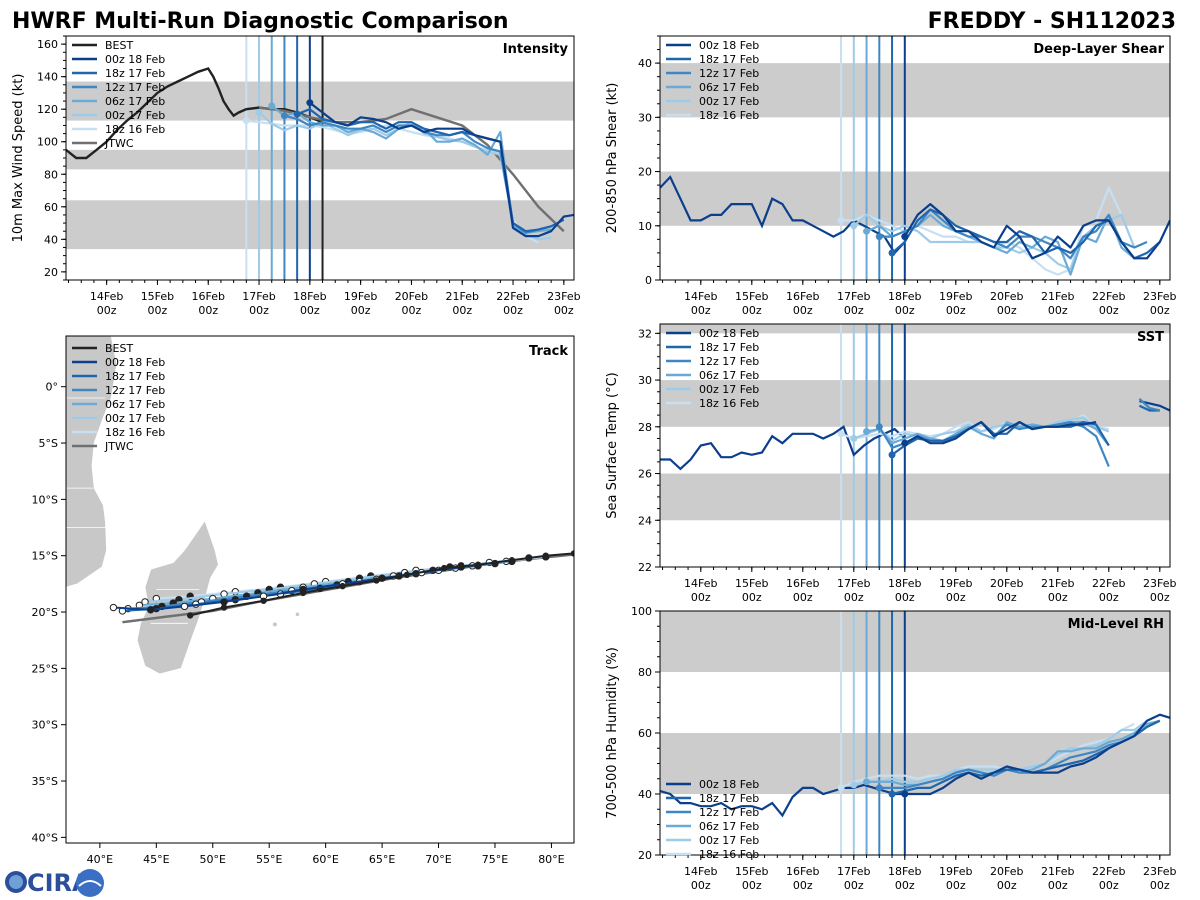  Describe the element at coordinates (612, 445) in the screenshot. I see `sst-ylabel: Sea Surface Temp (°C)` at that location.